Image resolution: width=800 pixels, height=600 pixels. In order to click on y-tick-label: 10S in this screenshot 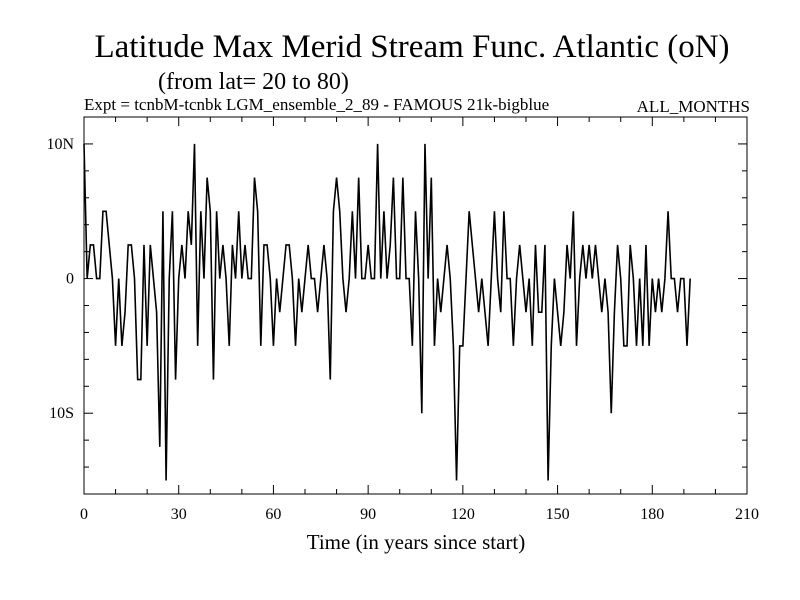, I will do `click(61, 413)`.